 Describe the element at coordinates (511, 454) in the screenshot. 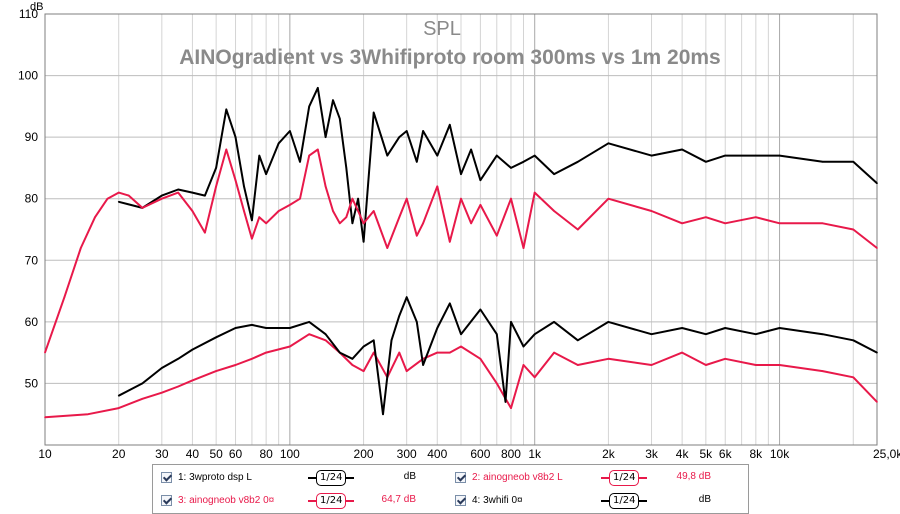

I see `x-tick-label: 800` at that location.